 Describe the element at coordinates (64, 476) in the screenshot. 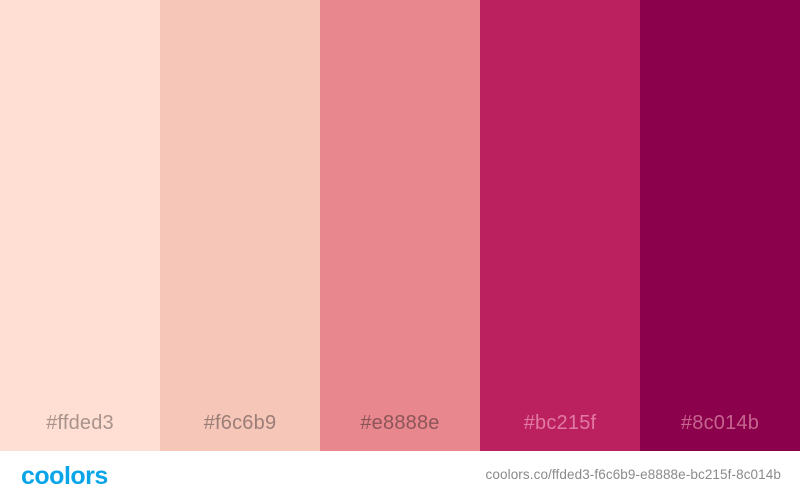

I see `coolors-logo: coolors` at that location.